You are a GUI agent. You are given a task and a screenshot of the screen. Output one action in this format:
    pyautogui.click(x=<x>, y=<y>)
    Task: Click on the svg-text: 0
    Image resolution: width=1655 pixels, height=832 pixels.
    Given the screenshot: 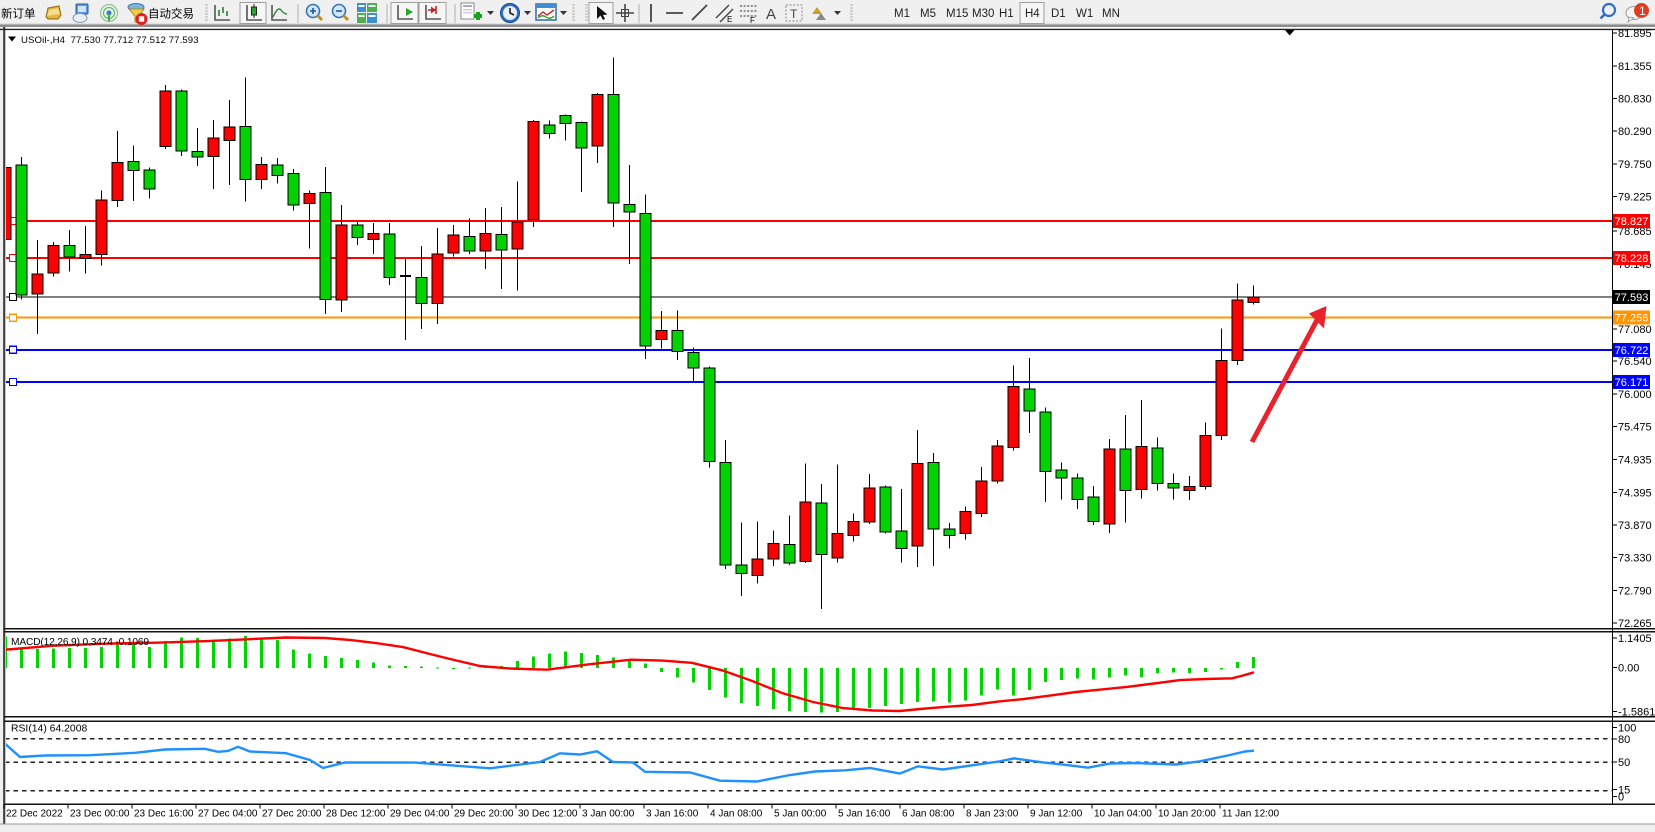 What is the action you would take?
    pyautogui.click(x=1621, y=798)
    